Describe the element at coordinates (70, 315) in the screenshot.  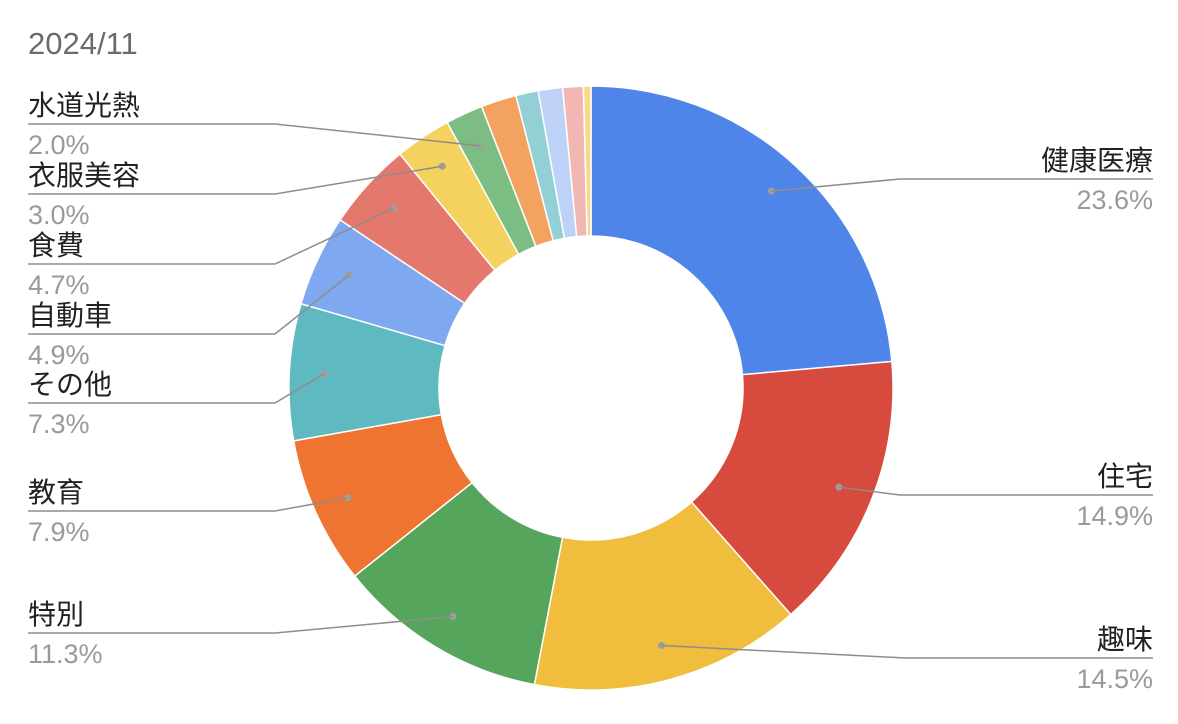
I see `slice-label: 自動車` at that location.